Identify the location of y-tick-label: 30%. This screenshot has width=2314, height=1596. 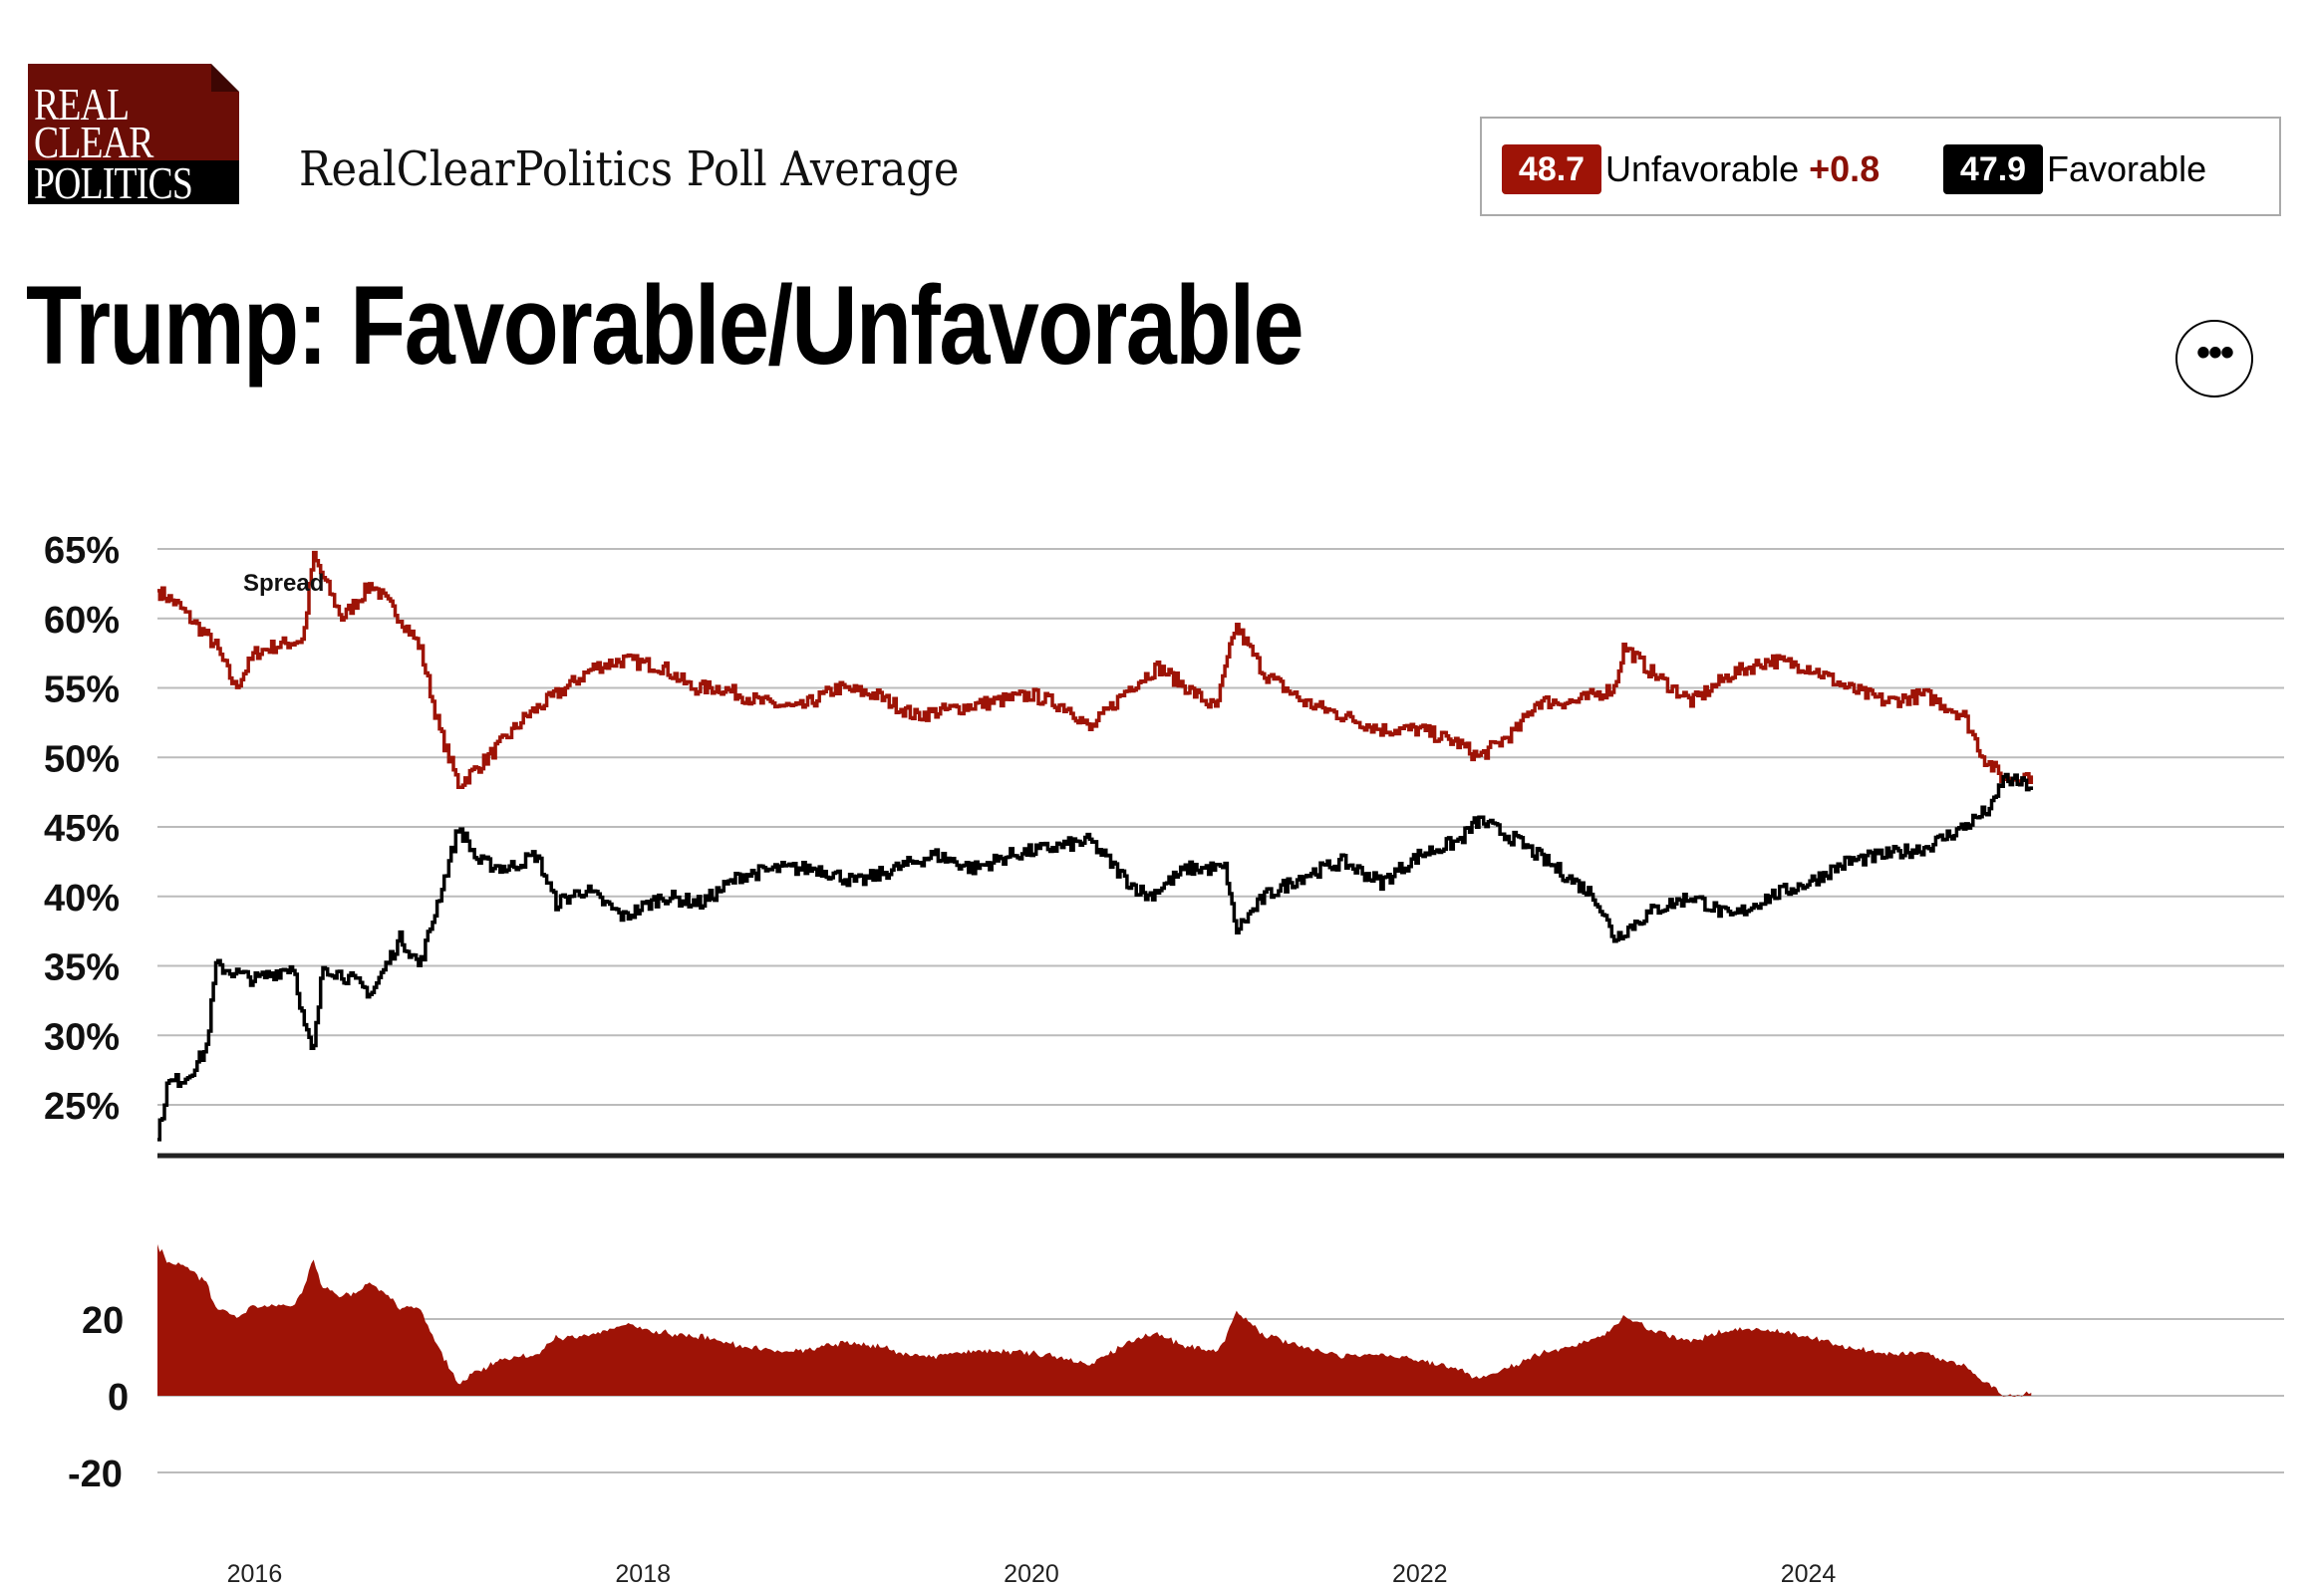
(82, 1037).